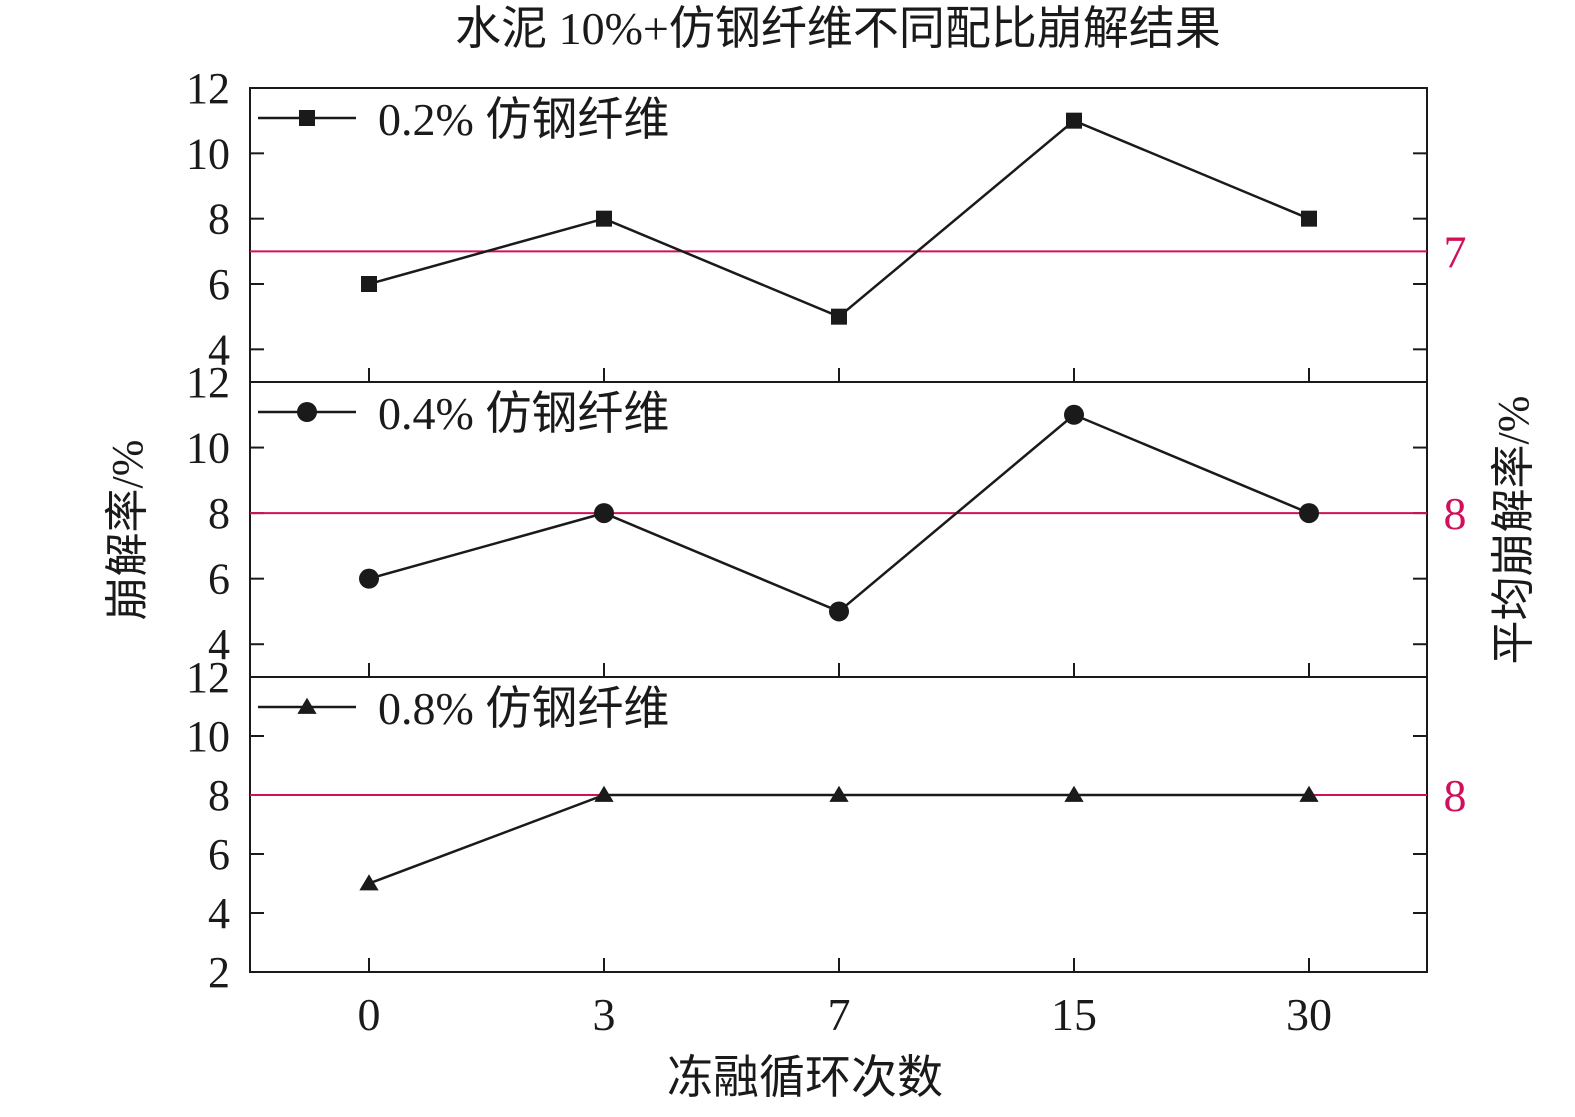 Image resolution: width=1575 pixels, height=1117 pixels. I want to click on x-tick-label: 3, so click(604, 1014).